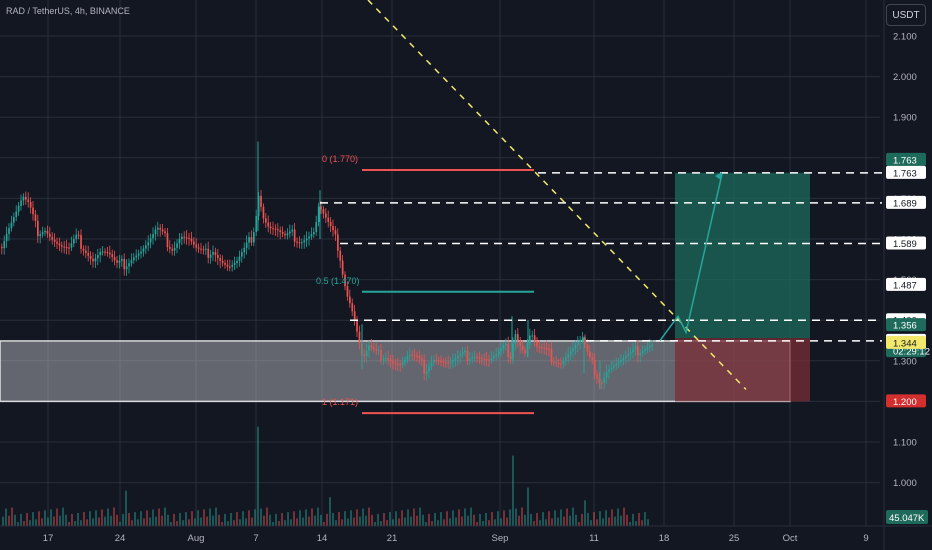 The width and height of the screenshot is (932, 550). Describe the element at coordinates (48, 538) in the screenshot. I see `date-tick-label: 17` at that location.